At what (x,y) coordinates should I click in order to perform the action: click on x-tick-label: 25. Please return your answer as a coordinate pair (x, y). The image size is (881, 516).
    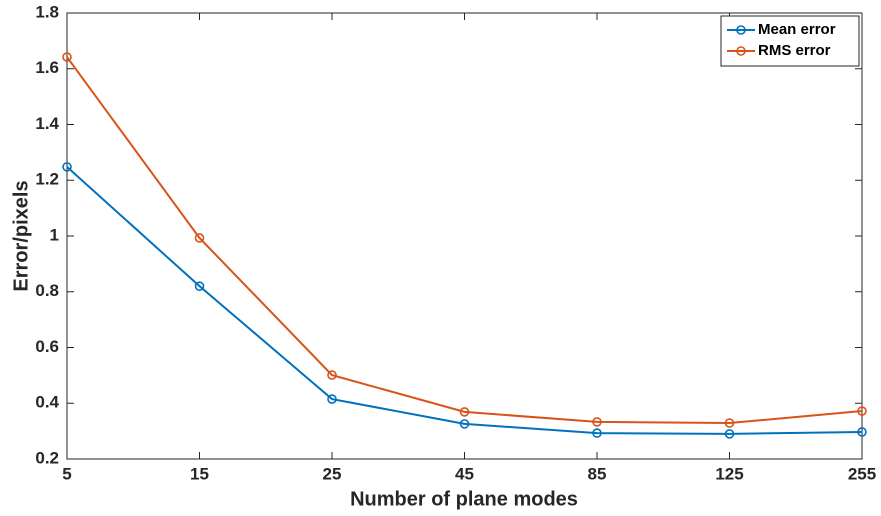
    Looking at the image, I should click on (332, 473).